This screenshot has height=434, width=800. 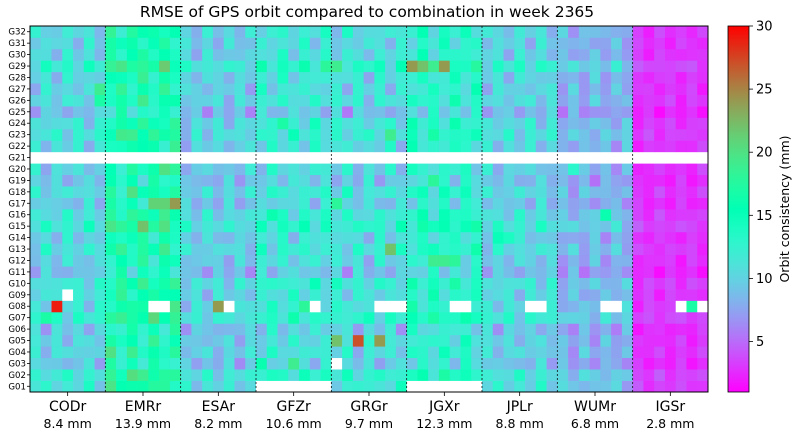 What do you see at coordinates (17, 296) in the screenshot?
I see `y-tick-label: G09` at bounding box center [17, 296].